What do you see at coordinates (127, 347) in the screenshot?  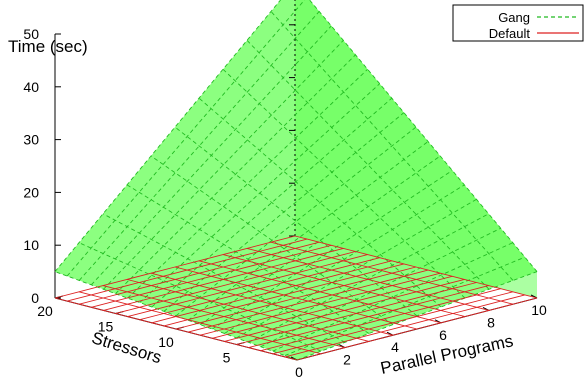 I see `y-axis-title: Stressors` at bounding box center [127, 347].